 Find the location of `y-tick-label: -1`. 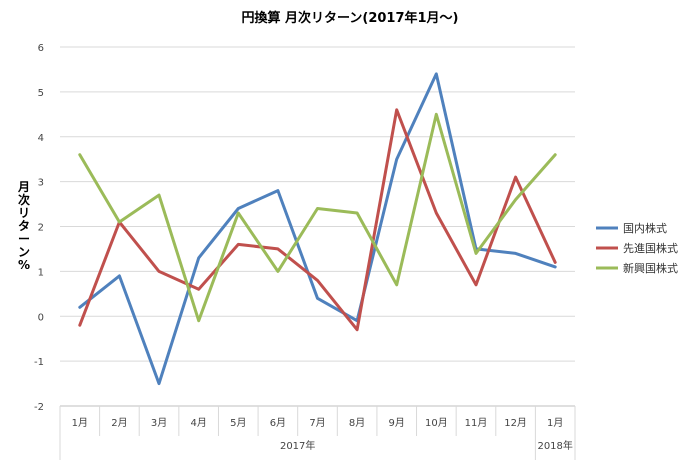

y-tick-label: -1 is located at coordinates (39, 362).